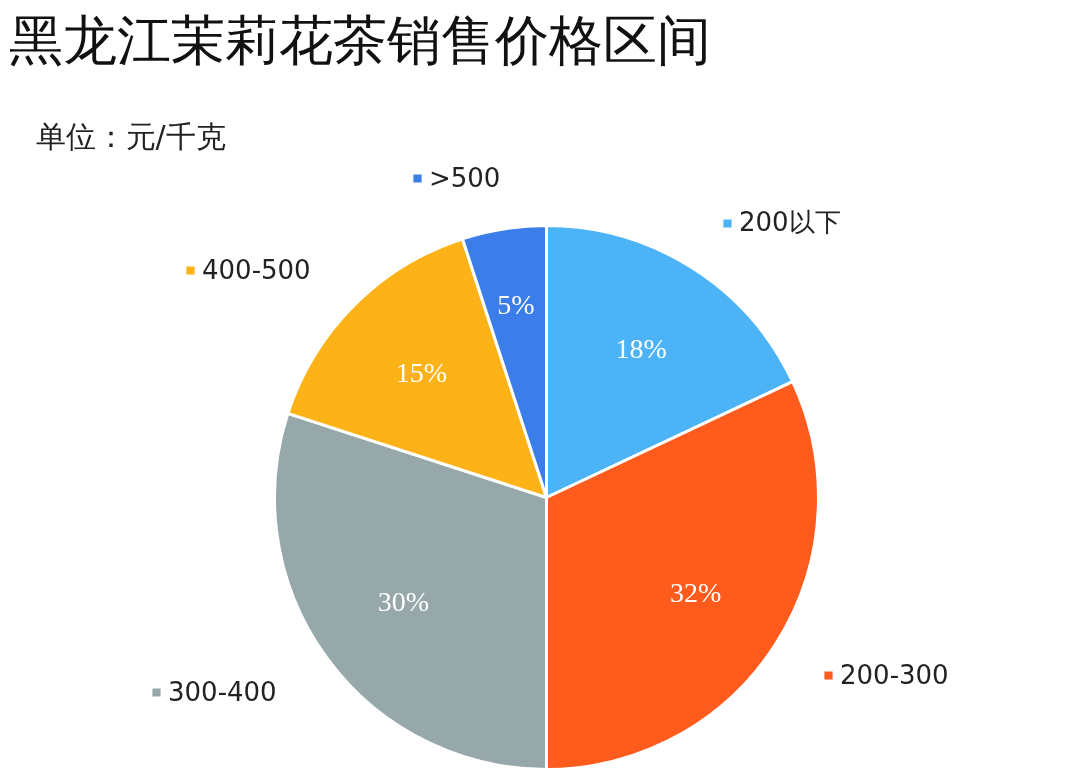  Describe the element at coordinates (256, 270) in the screenshot. I see `legend-label: 400-500` at that location.